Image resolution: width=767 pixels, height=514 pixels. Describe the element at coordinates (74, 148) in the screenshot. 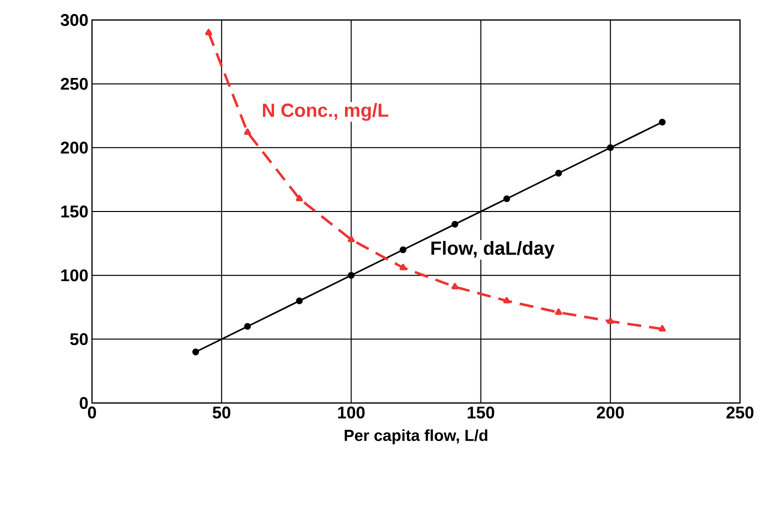

I see `y-tick-label: 200` at that location.